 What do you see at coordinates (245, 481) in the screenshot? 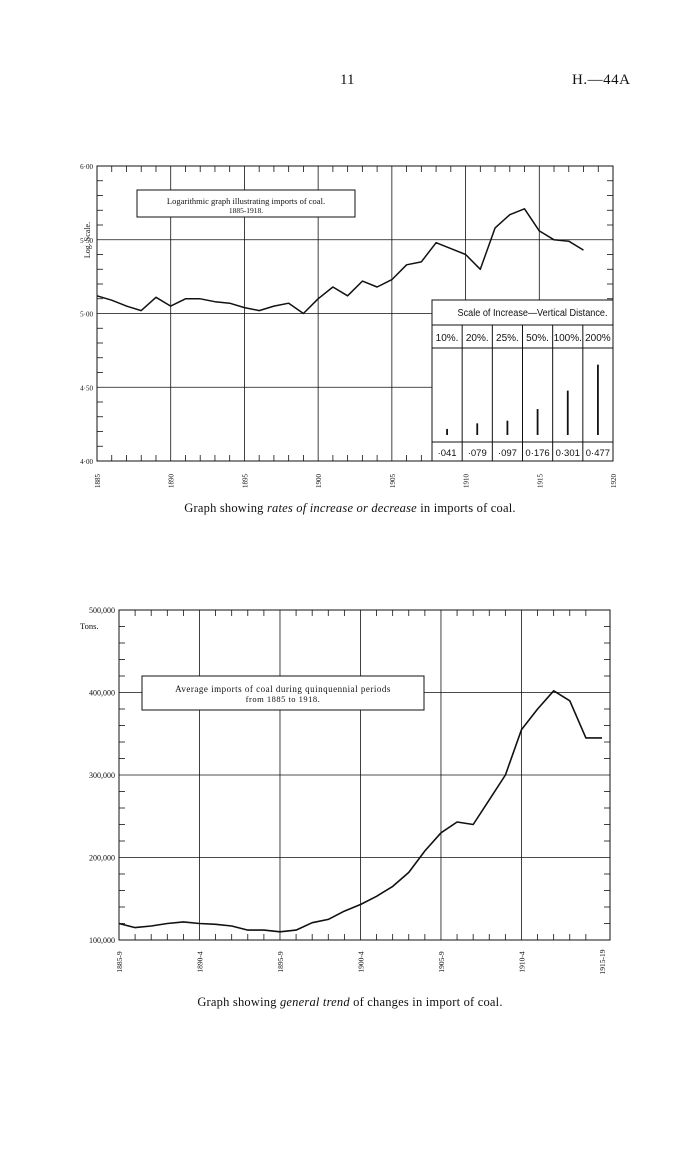
I see `x-tick-label: 1895` at bounding box center [245, 481].